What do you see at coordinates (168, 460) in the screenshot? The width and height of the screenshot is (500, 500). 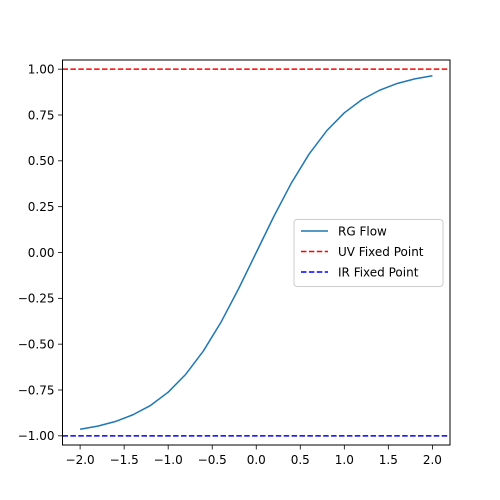 I see `x-tick-label: −1.0` at bounding box center [168, 460].